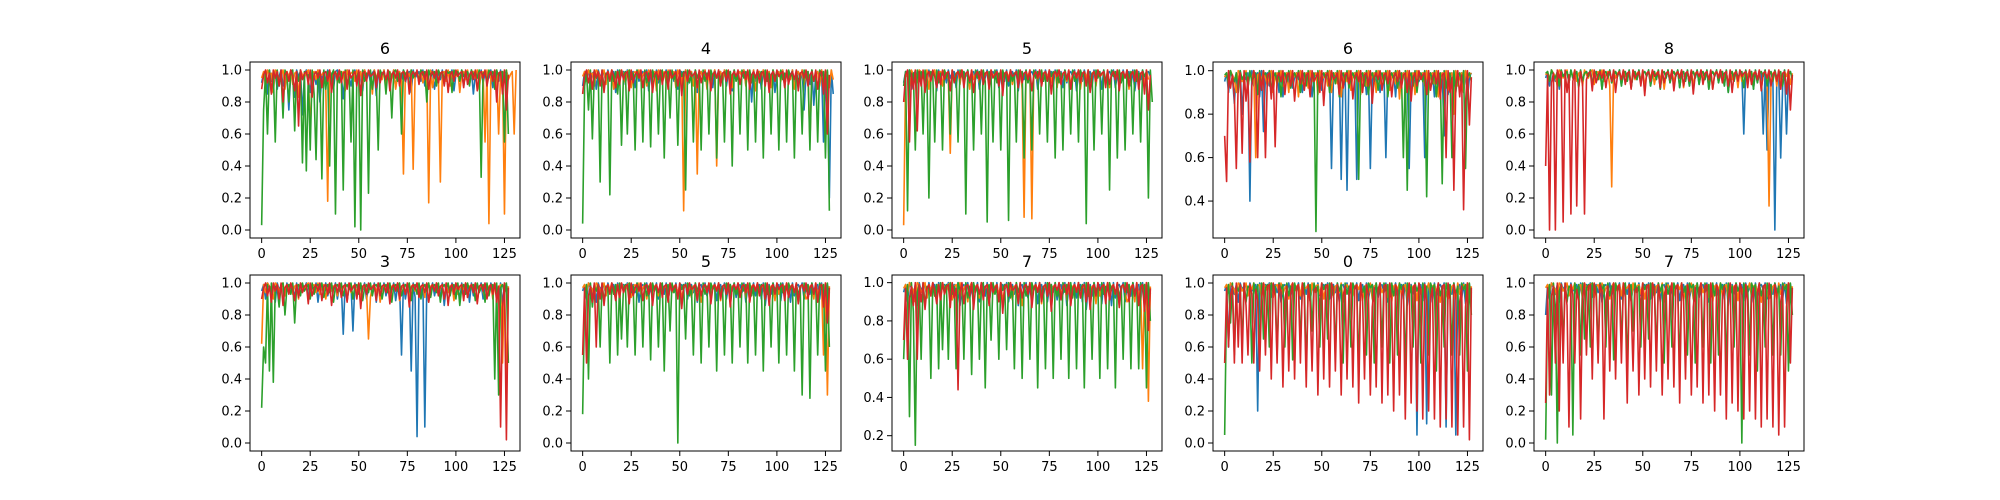  I want to click on subplot-8: 0 0 25 50 75 100 125 0.0 0.2 0.4 0.6 0.8 1.0, so click(1334, 363).